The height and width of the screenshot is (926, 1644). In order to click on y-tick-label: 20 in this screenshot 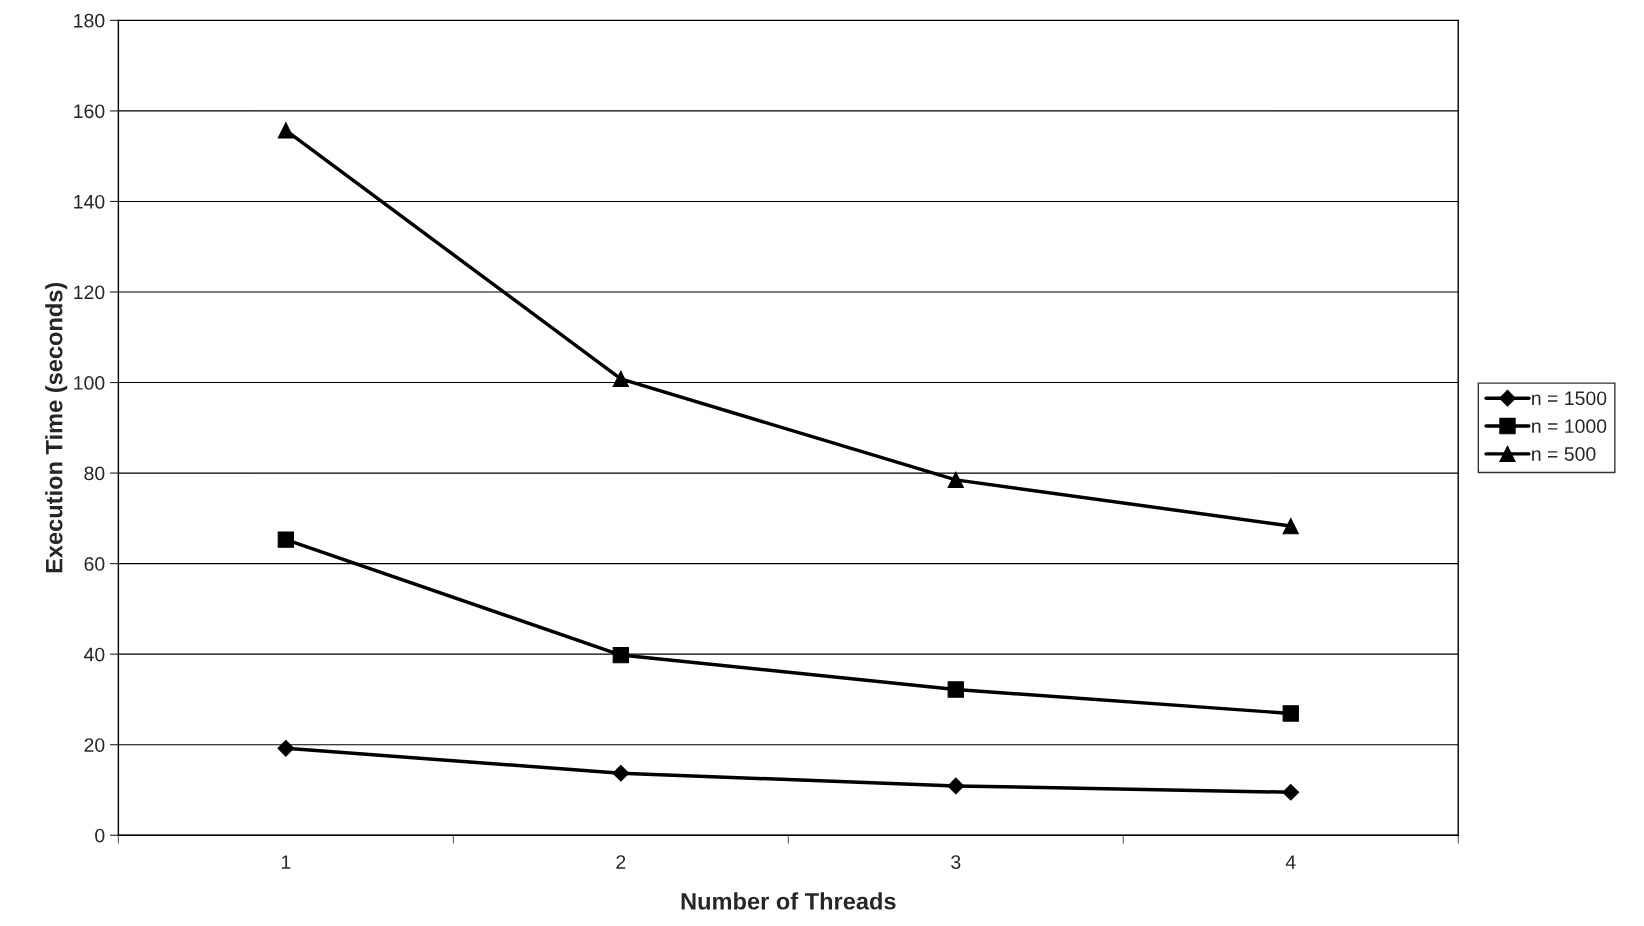, I will do `click(94, 745)`.